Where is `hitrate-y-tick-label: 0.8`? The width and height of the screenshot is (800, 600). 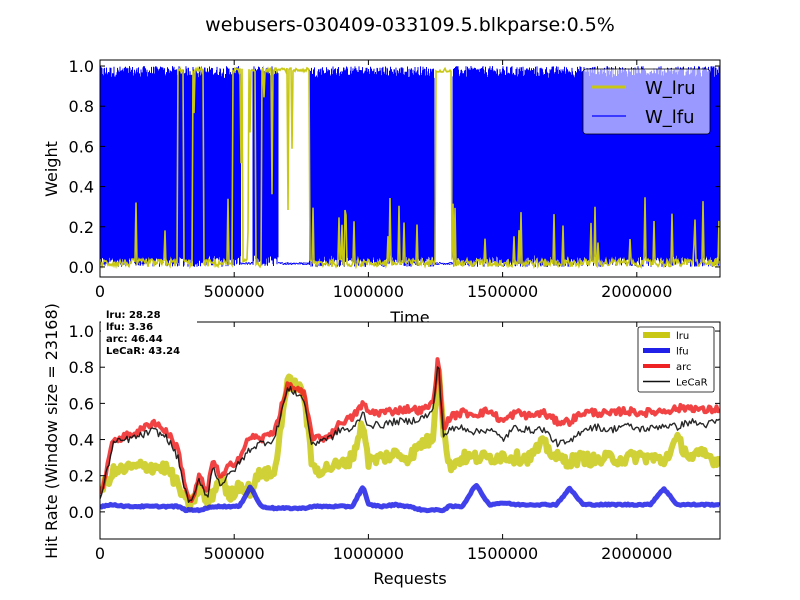 hitrate-y-tick-label: 0.8 is located at coordinates (81, 367).